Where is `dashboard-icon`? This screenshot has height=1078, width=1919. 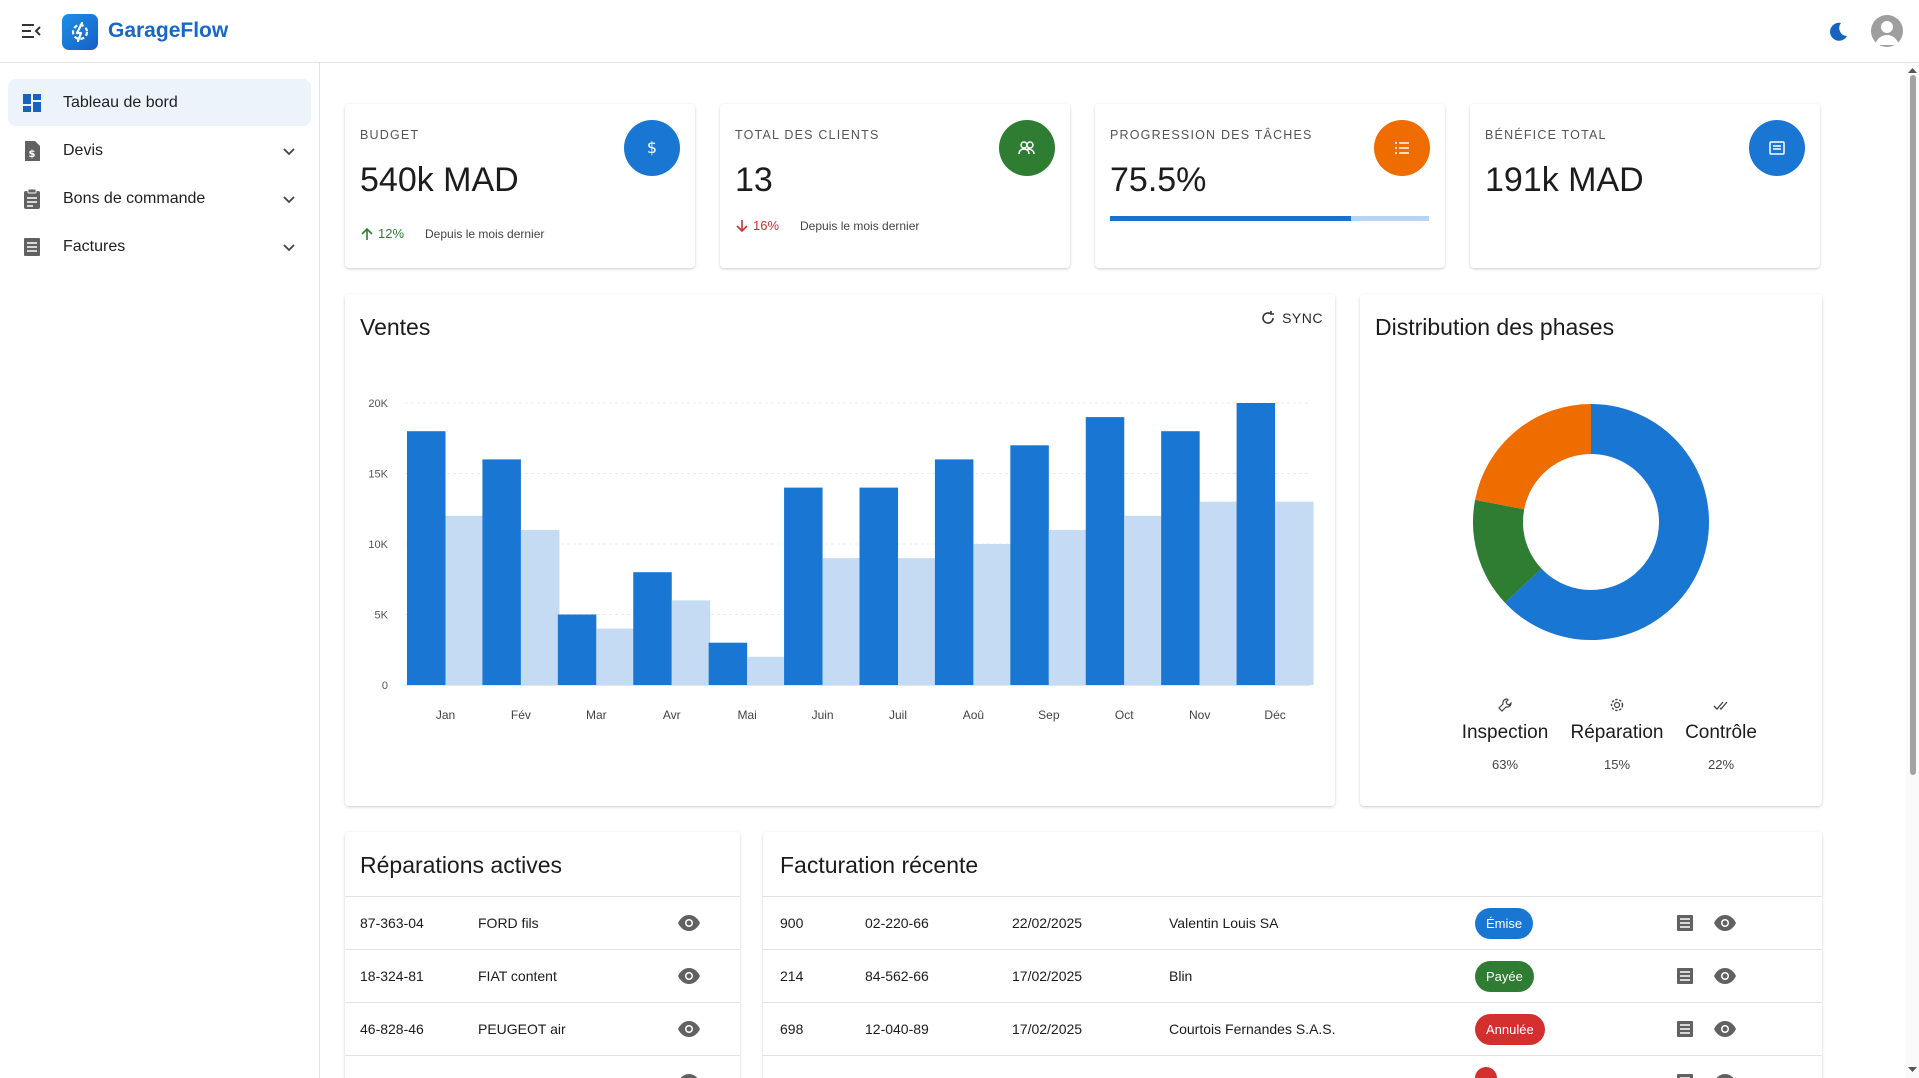
dashboard-icon is located at coordinates (32, 103).